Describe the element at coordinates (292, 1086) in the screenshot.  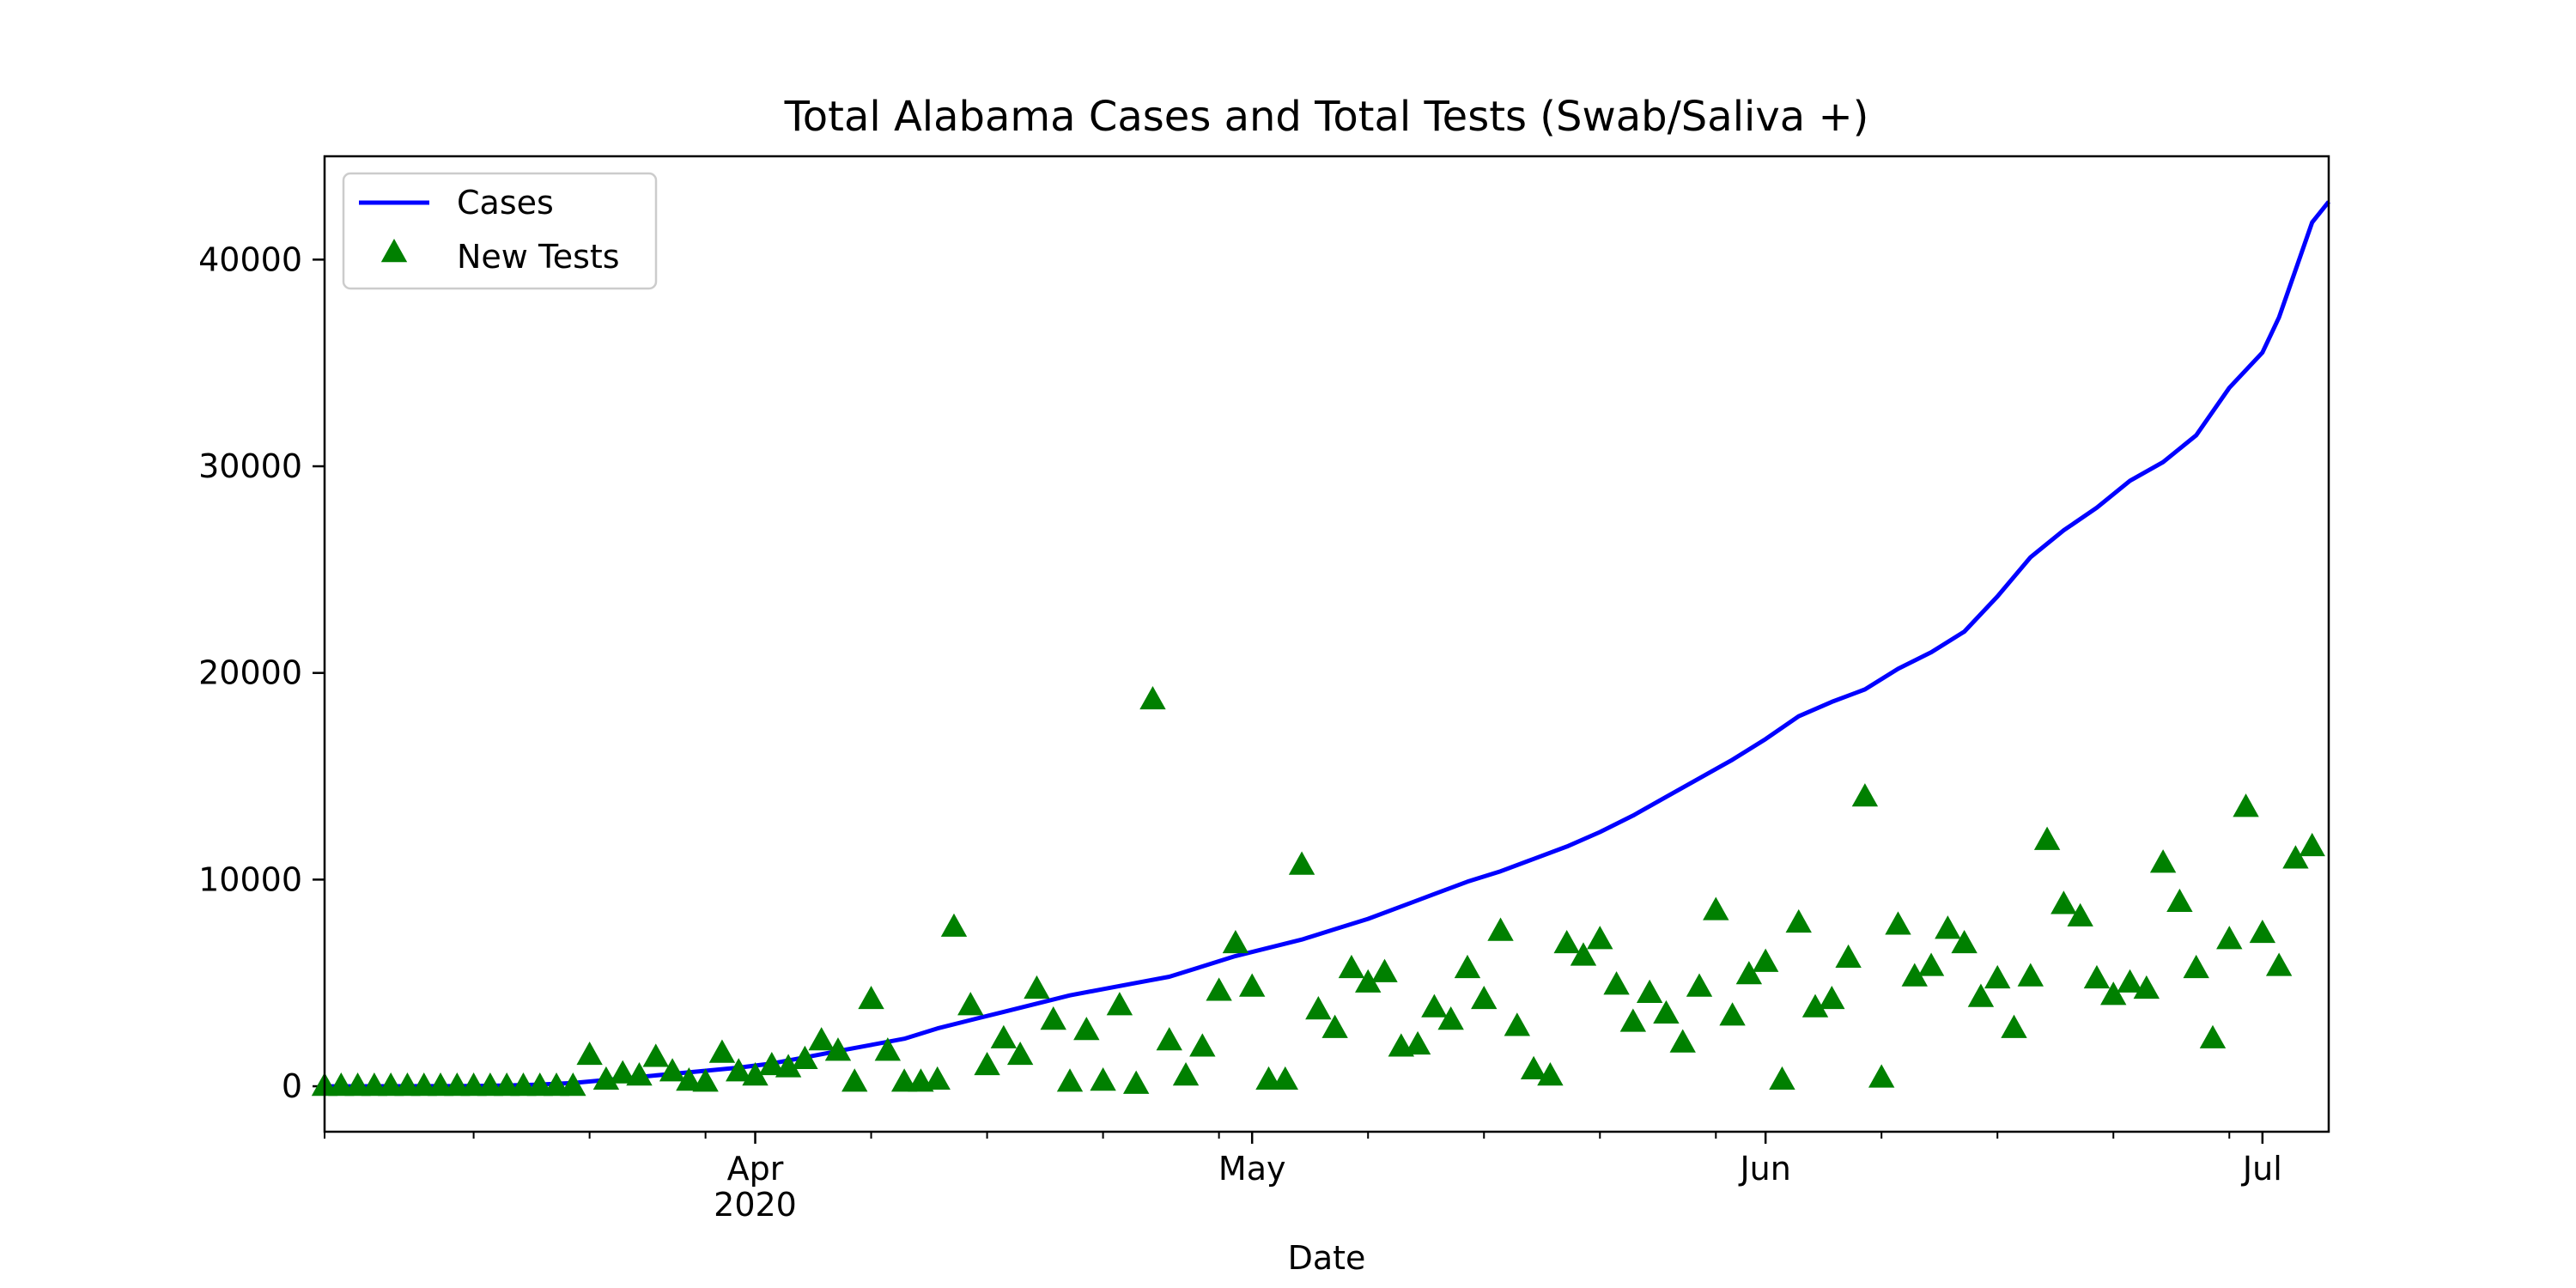
I see `y-tick-label: 0` at that location.